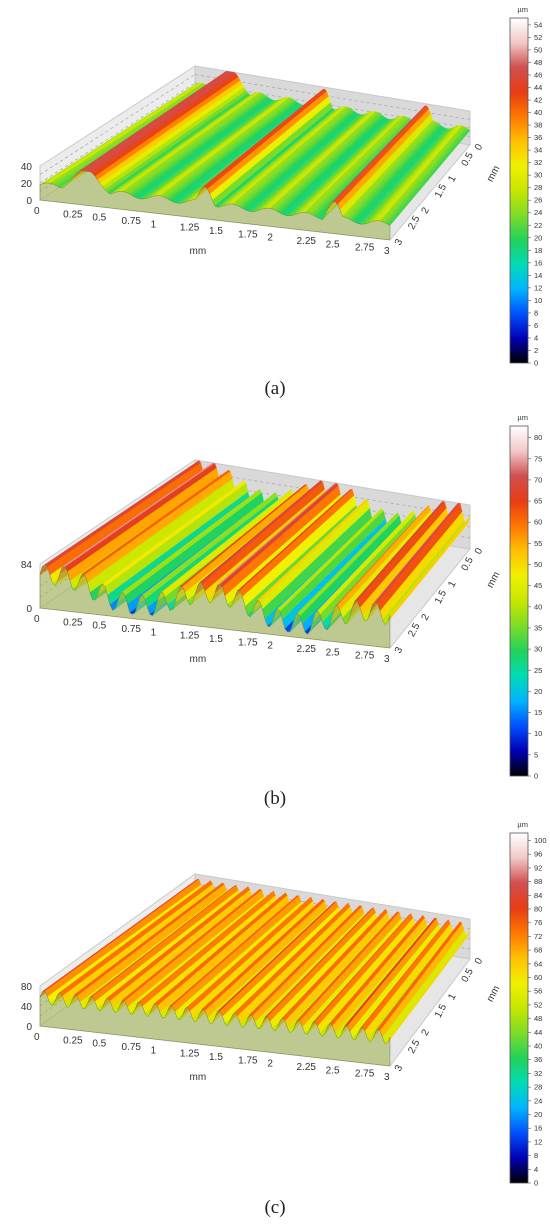  What do you see at coordinates (540, 840) in the screenshot?
I see `colorbar-tick-label: 100` at bounding box center [540, 840].